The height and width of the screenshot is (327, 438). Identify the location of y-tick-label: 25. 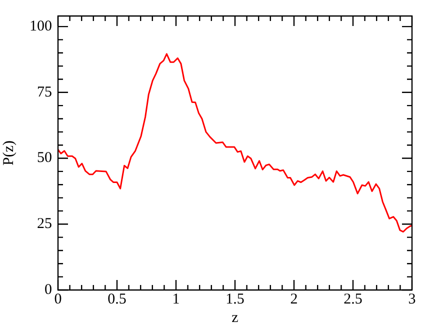
(44, 224).